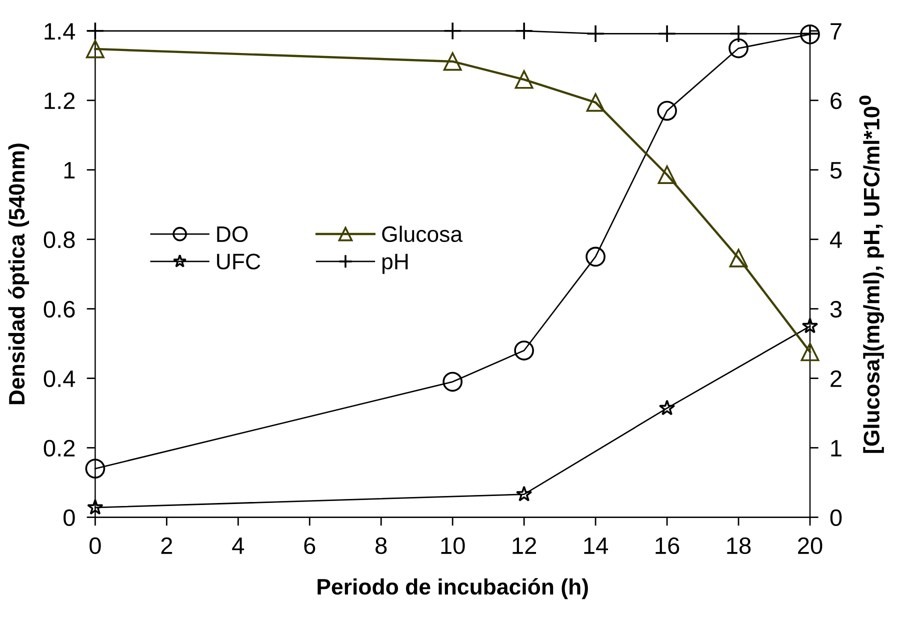  Describe the element at coordinates (524, 545) in the screenshot. I see `x-tick-label: 12` at that location.